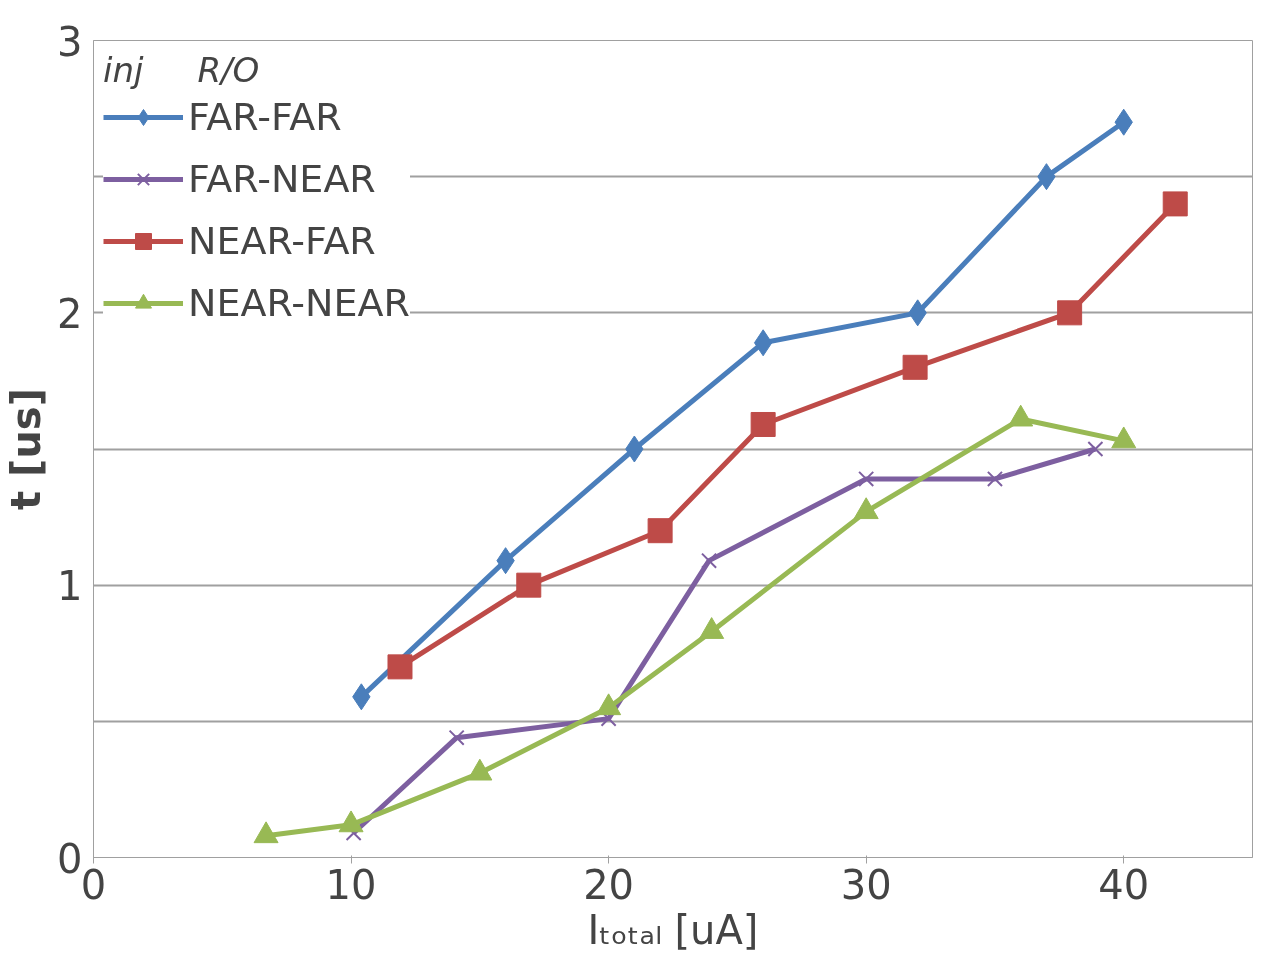 This screenshot has height=961, width=1272. I want to click on y-tick-label: 3, so click(70, 41).